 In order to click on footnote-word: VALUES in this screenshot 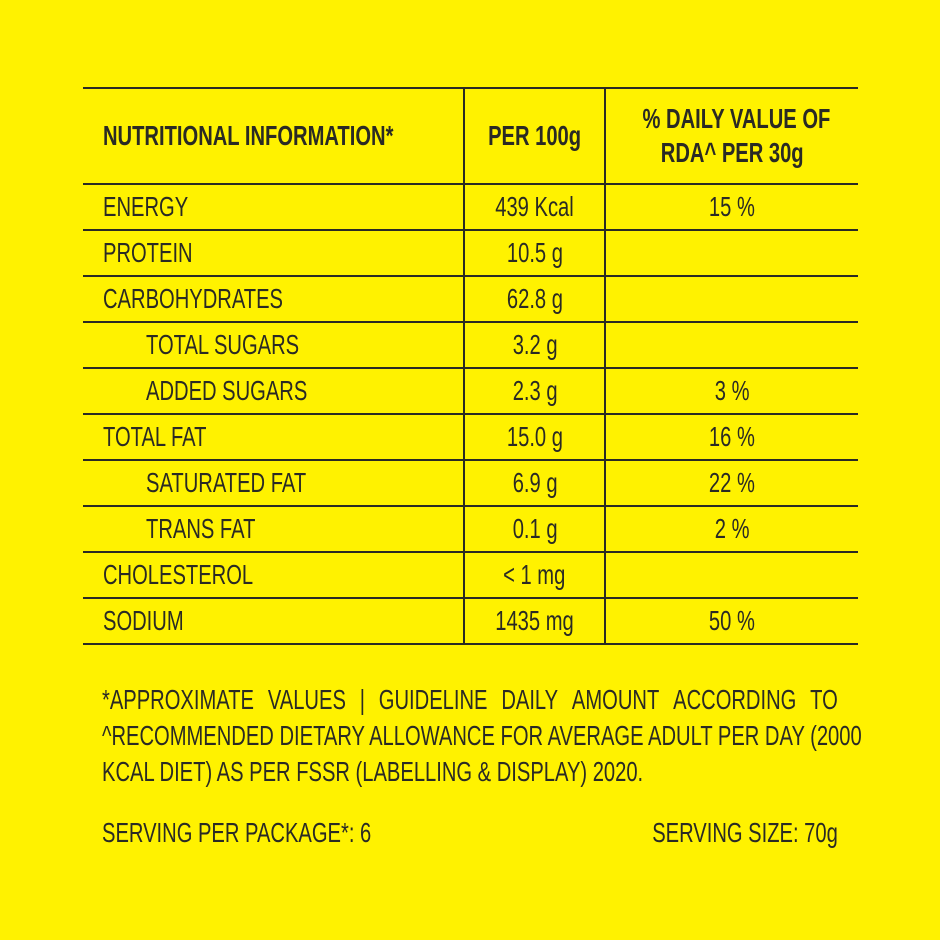, I will do `click(306, 699)`.